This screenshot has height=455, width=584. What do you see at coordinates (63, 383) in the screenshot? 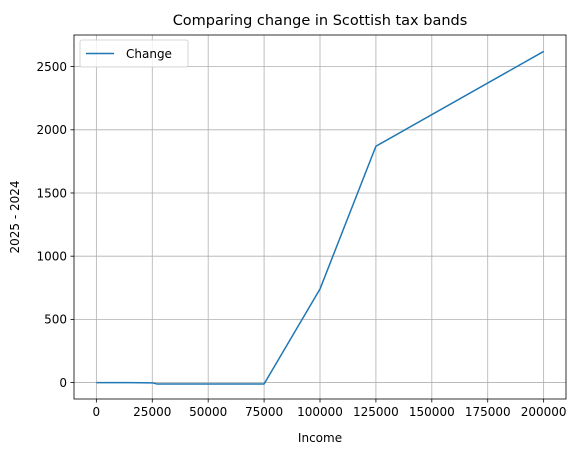
I see `y-tick-label: 0` at bounding box center [63, 383].